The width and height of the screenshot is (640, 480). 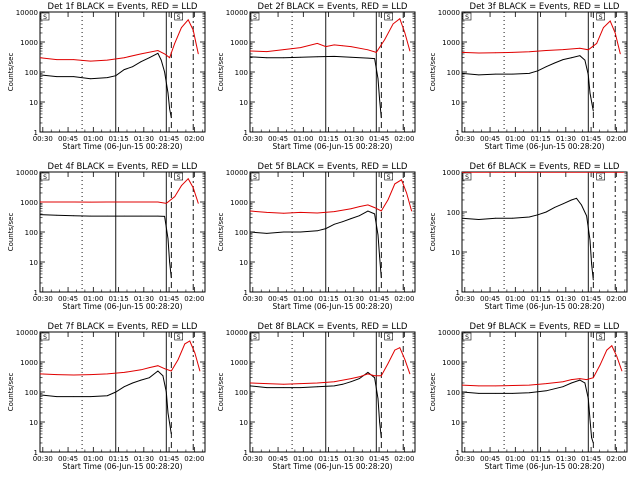 What do you see at coordinates (330, 35) in the screenshot?
I see `series-line-lld` at bounding box center [330, 35].